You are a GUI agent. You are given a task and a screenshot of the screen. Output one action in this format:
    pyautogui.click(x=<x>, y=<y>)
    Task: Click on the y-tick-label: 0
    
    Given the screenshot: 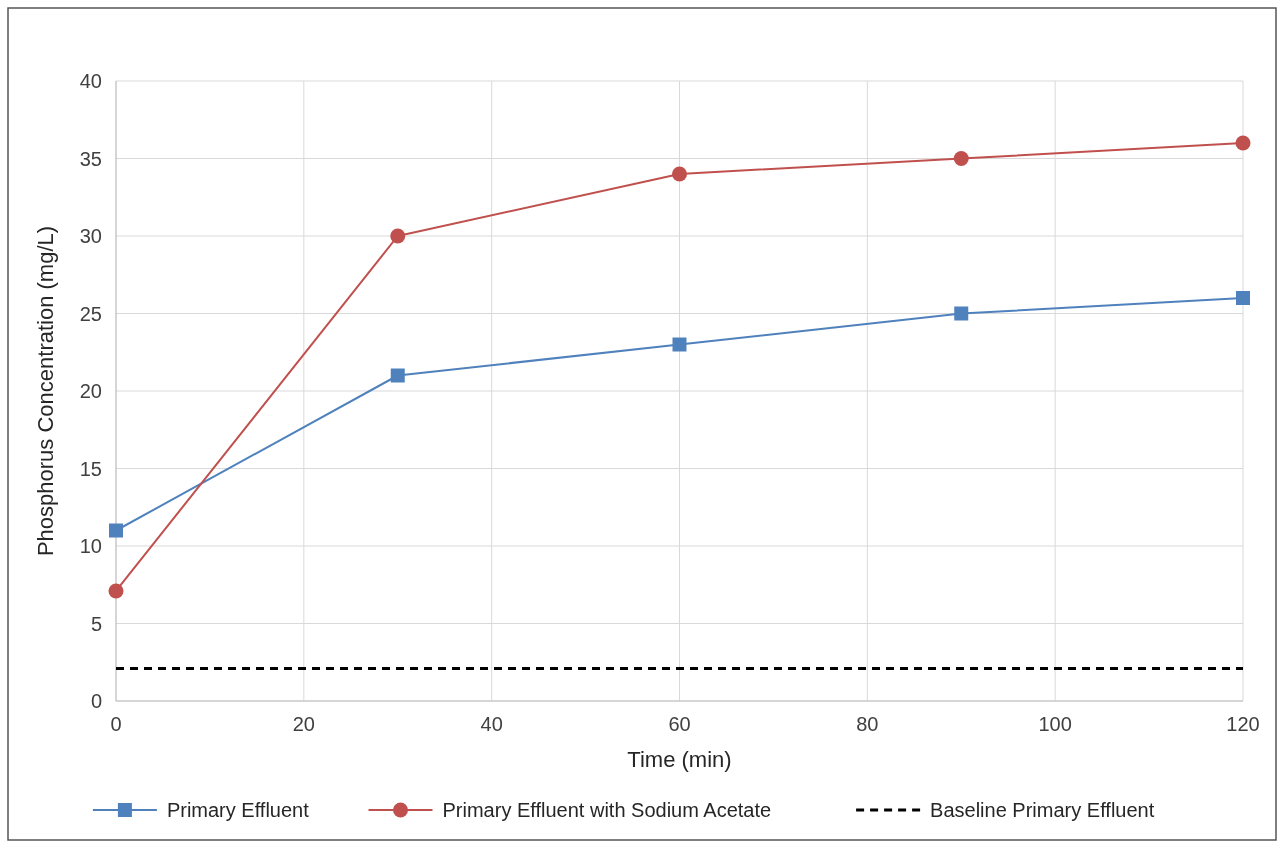 What is the action you would take?
    pyautogui.click(x=96, y=701)
    